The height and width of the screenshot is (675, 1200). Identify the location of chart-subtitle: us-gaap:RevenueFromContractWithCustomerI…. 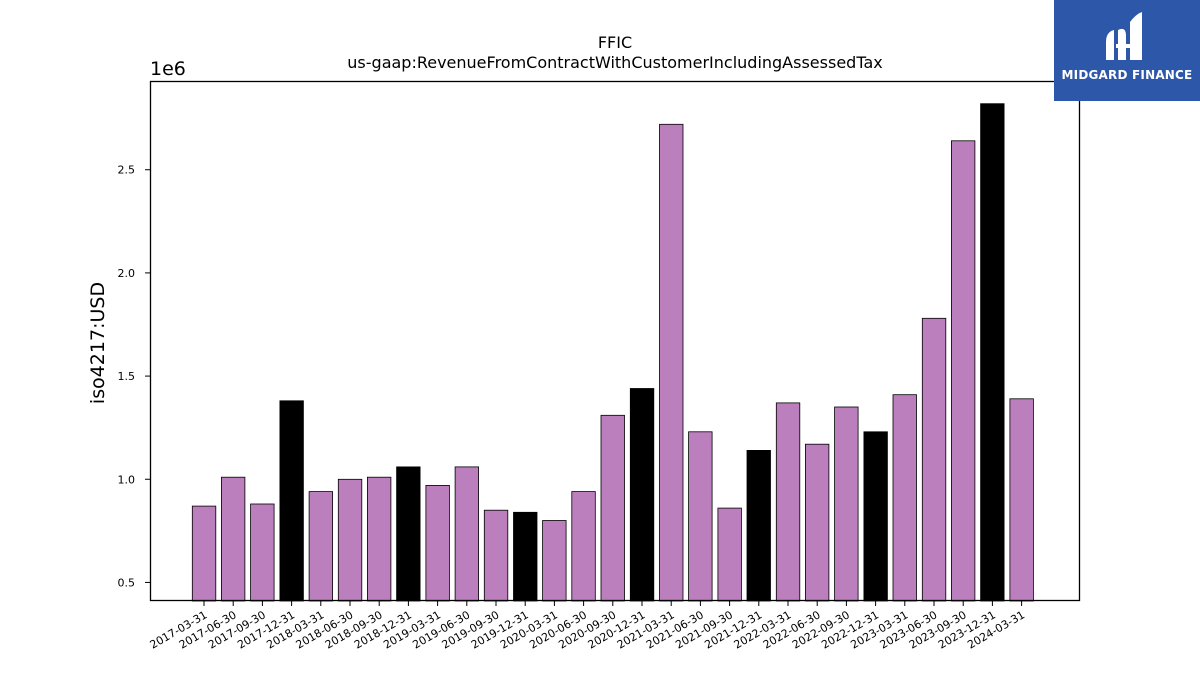
(614, 62).